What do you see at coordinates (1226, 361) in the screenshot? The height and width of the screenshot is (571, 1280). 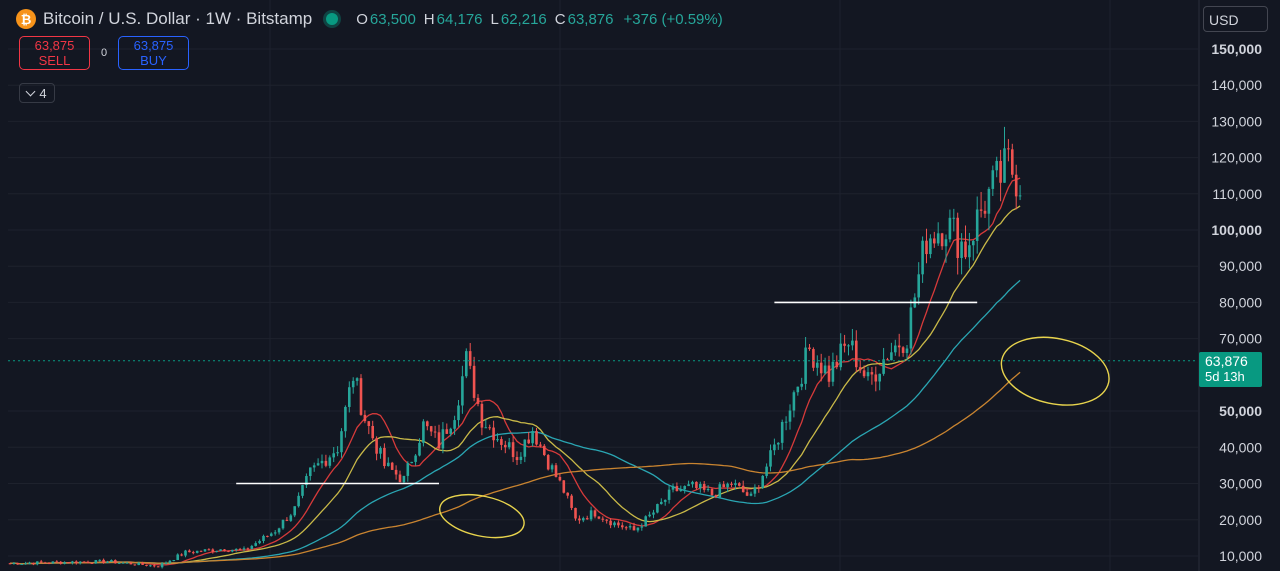 I see `last-price-value: 63,876` at bounding box center [1226, 361].